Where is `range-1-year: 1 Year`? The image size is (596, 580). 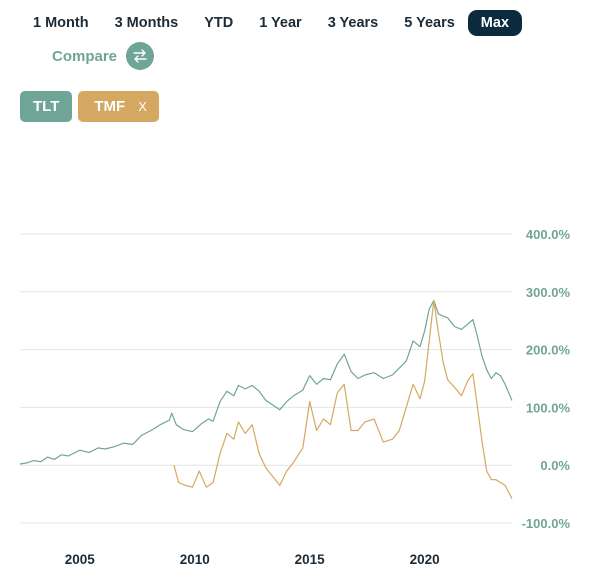 range-1-year: 1 Year is located at coordinates (280, 23).